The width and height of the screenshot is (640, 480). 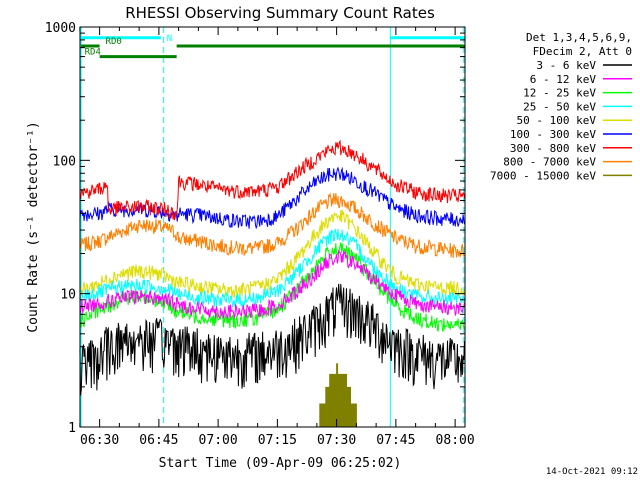 I want to click on chart-title: RHESSI Observing Summary Count Rates, so click(x=280, y=13).